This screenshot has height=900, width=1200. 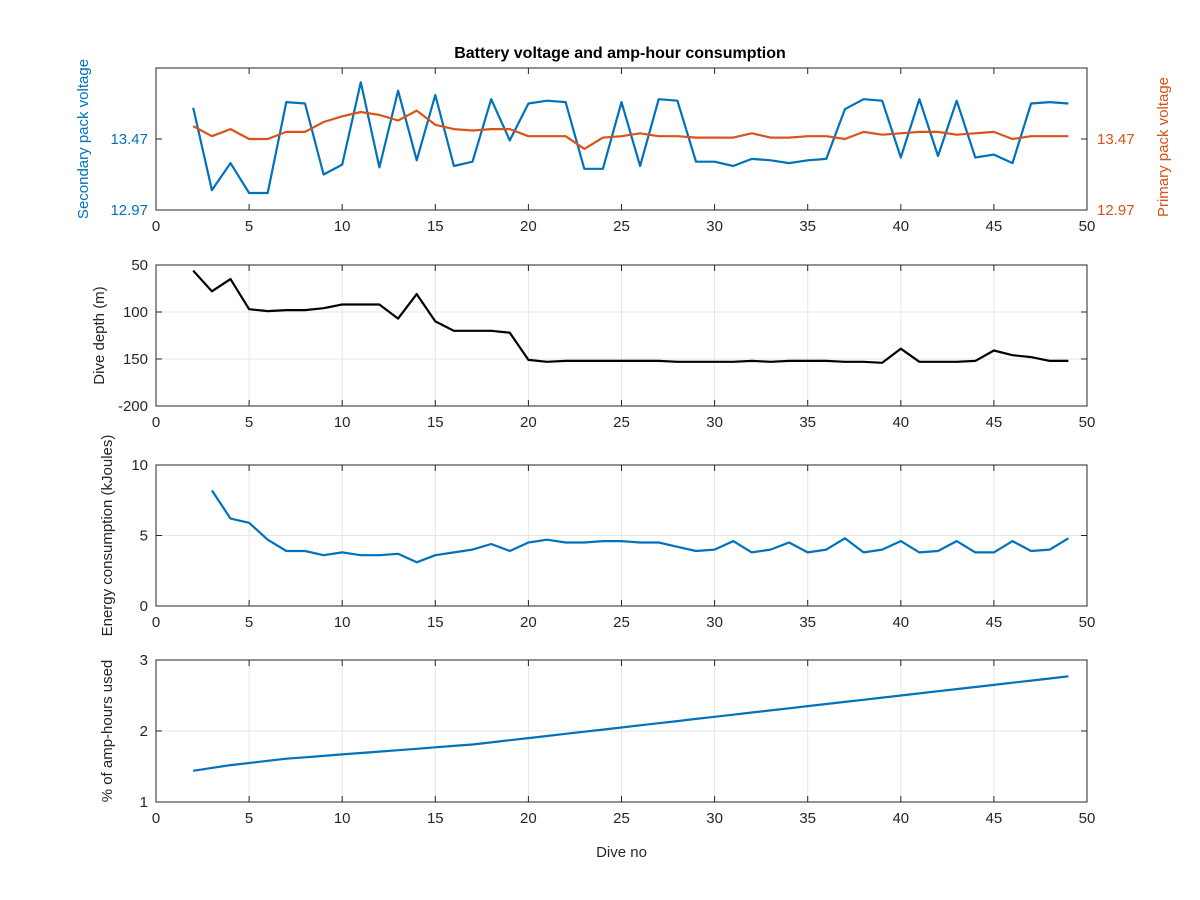 I want to click on y-axis-label: Dive depth (m), so click(x=99, y=335).